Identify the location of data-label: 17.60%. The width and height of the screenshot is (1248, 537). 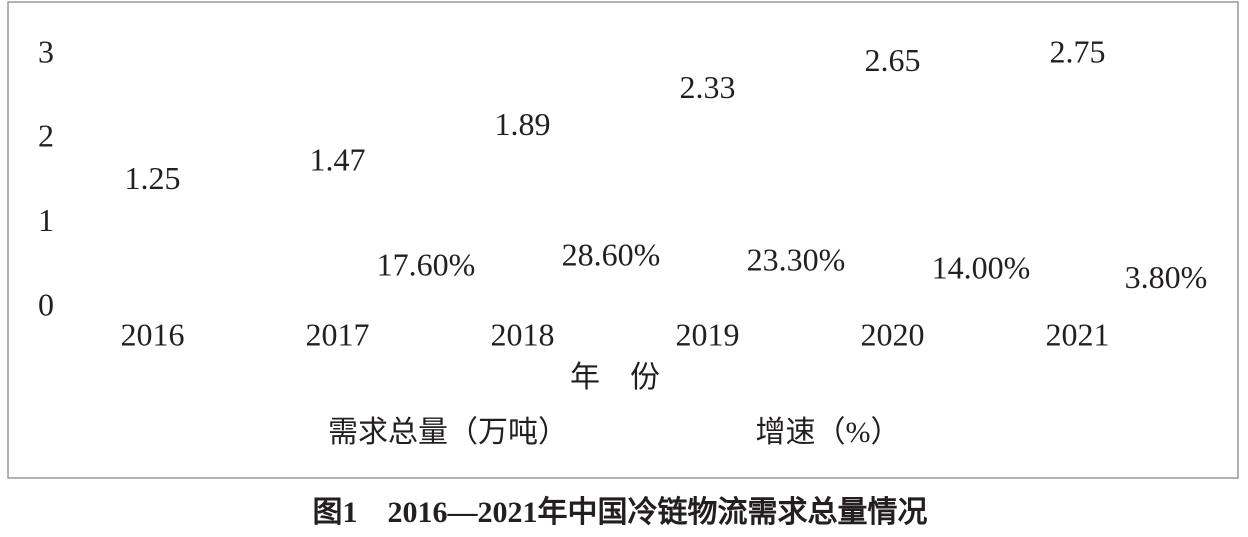
(426, 265).